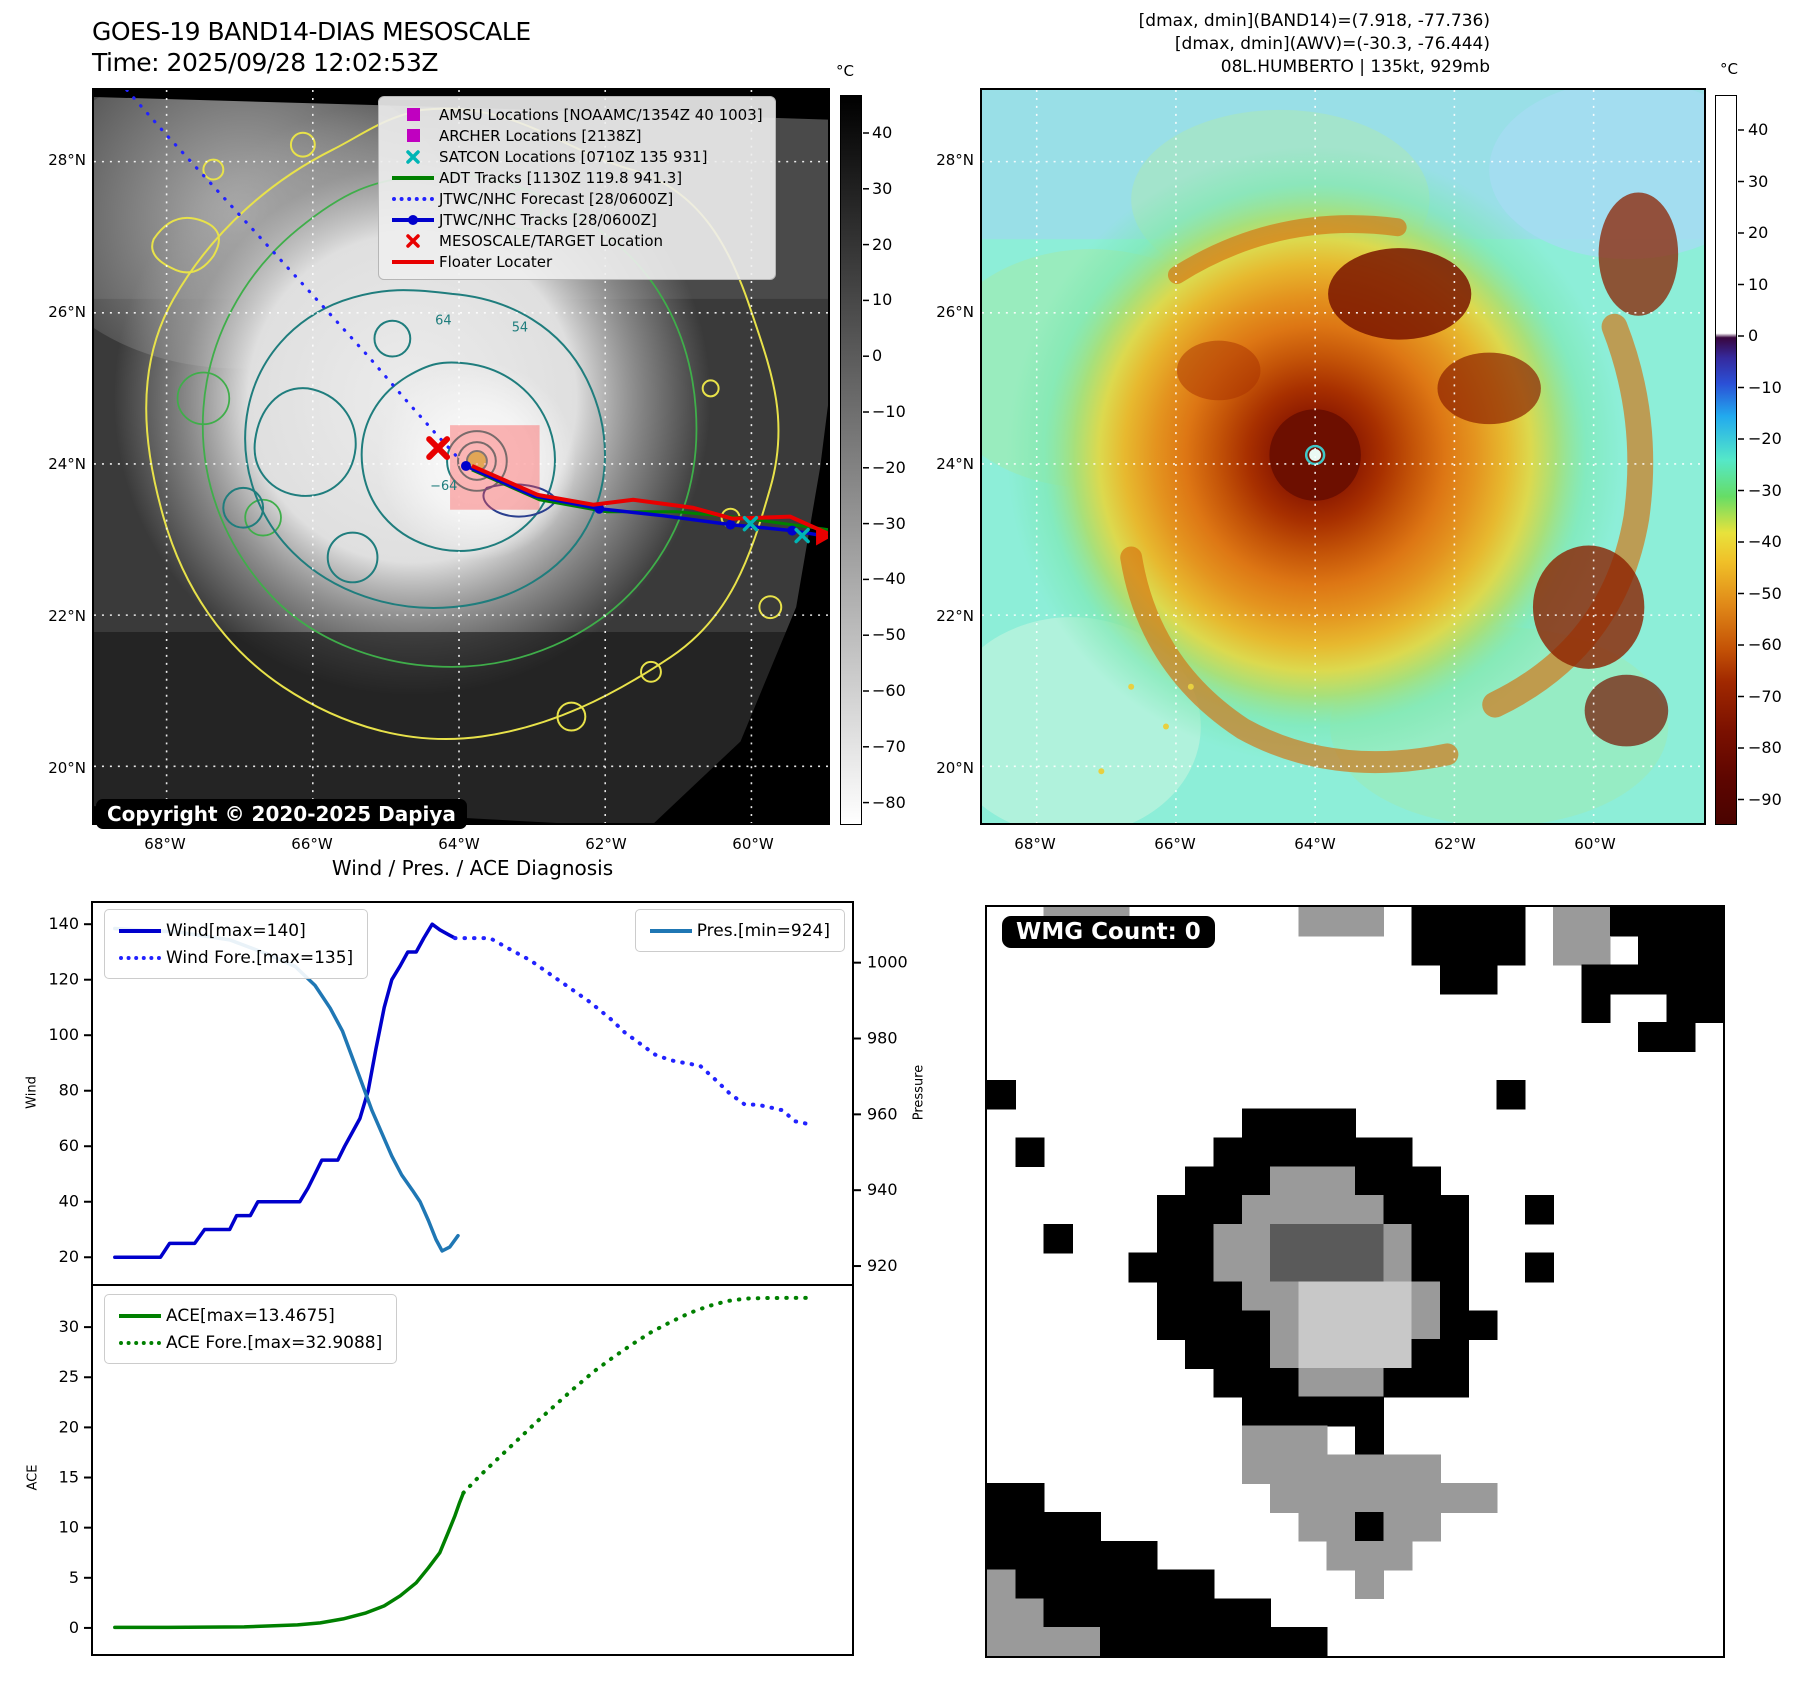 The height and width of the screenshot is (1690, 1797). What do you see at coordinates (889, 802) in the screenshot?
I see `left-colorbar-tick: −80` at bounding box center [889, 802].